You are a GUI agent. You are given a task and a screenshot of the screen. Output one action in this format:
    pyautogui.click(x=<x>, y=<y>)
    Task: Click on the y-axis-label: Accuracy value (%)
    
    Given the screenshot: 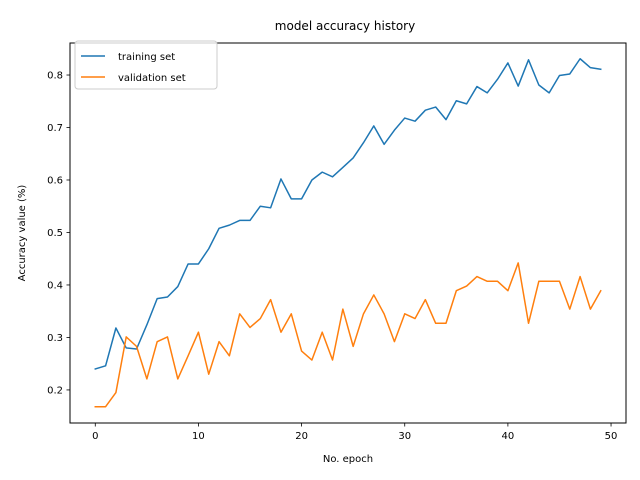 What is the action you would take?
    pyautogui.click(x=22, y=233)
    